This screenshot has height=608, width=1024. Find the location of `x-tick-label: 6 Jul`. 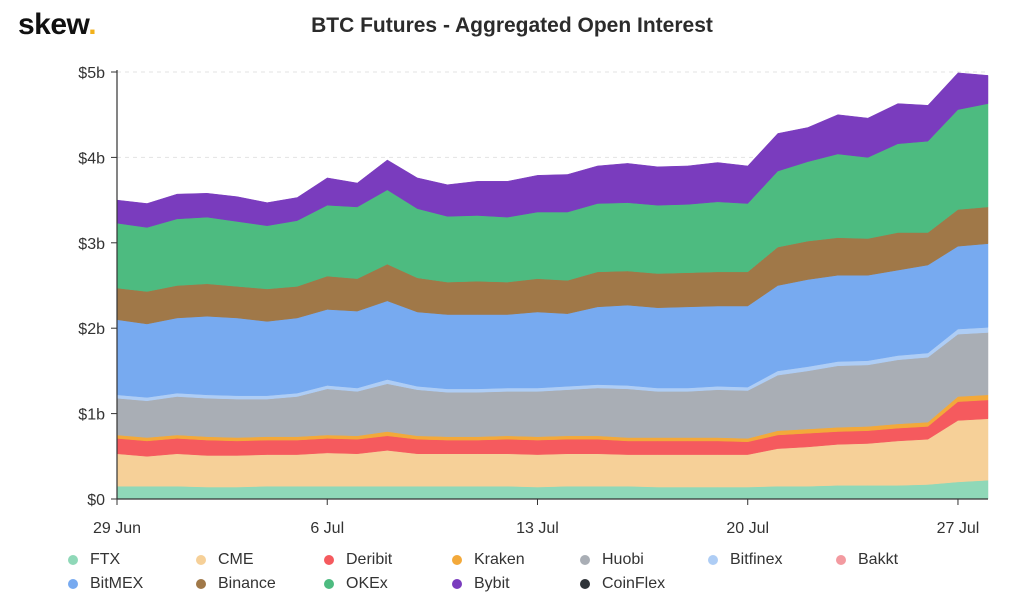

x-tick-label: 6 Jul is located at coordinates (327, 528).